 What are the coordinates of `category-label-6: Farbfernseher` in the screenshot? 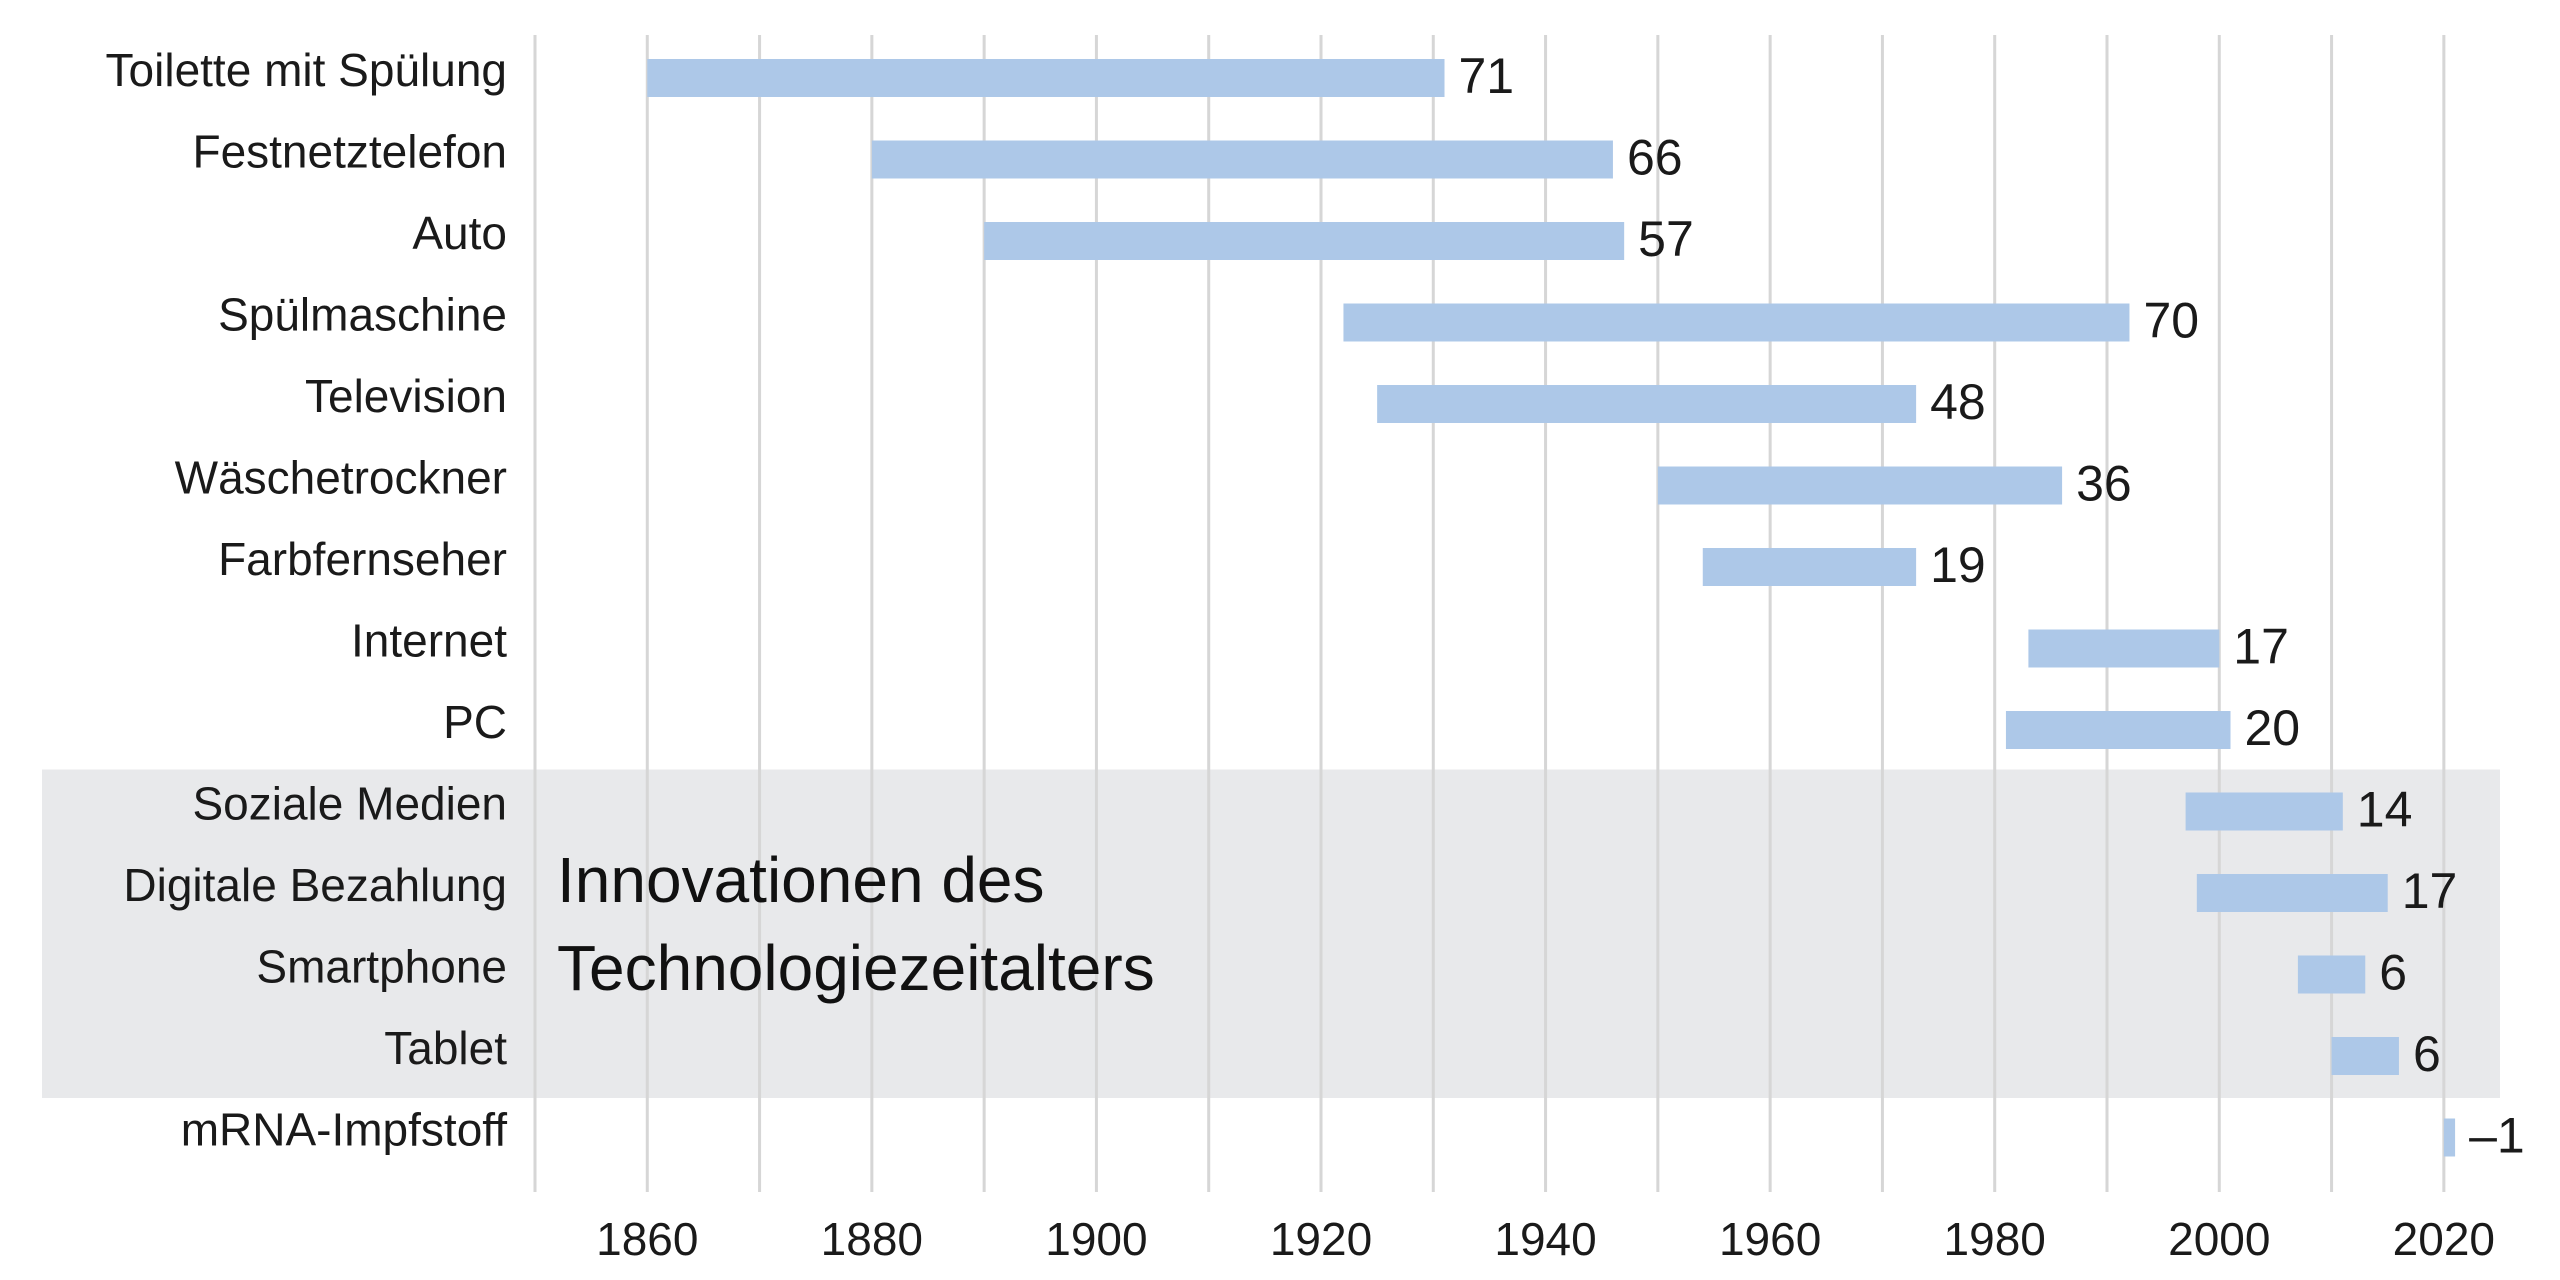 It's located at (362, 559).